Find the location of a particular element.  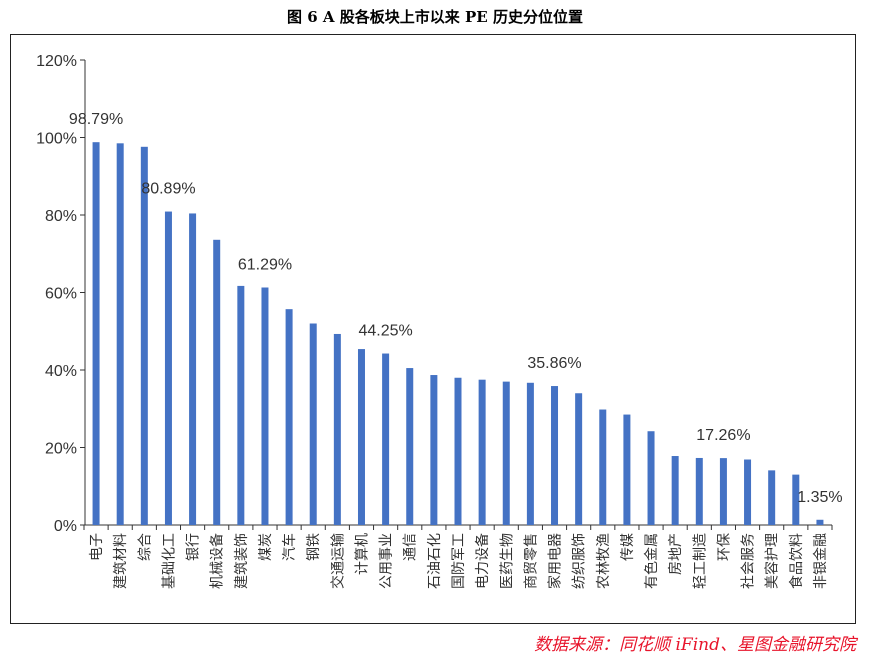

x-category-label: 国防军工 is located at coordinates (459, 561).